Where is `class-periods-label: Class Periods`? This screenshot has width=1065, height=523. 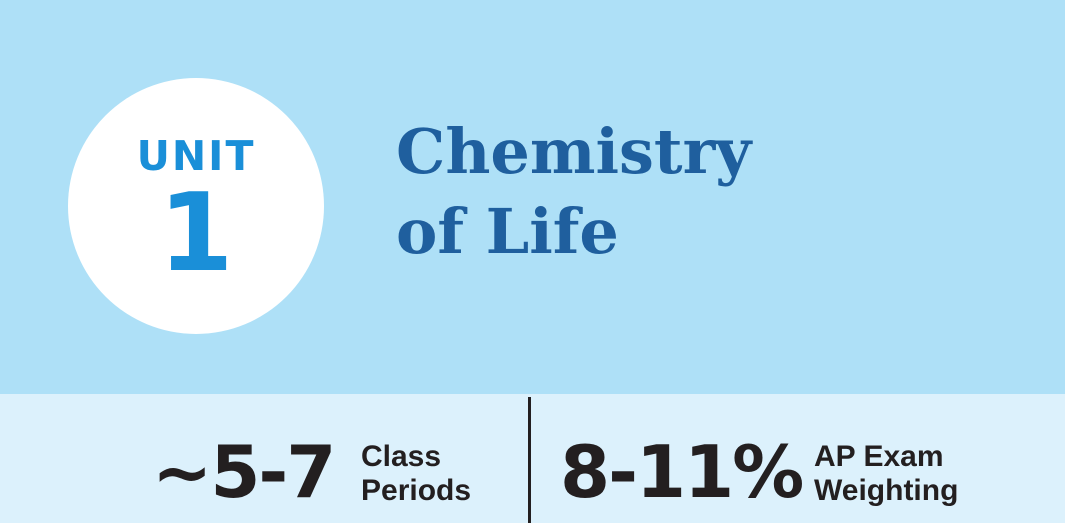
class-periods-label: Class Periods is located at coordinates (416, 474).